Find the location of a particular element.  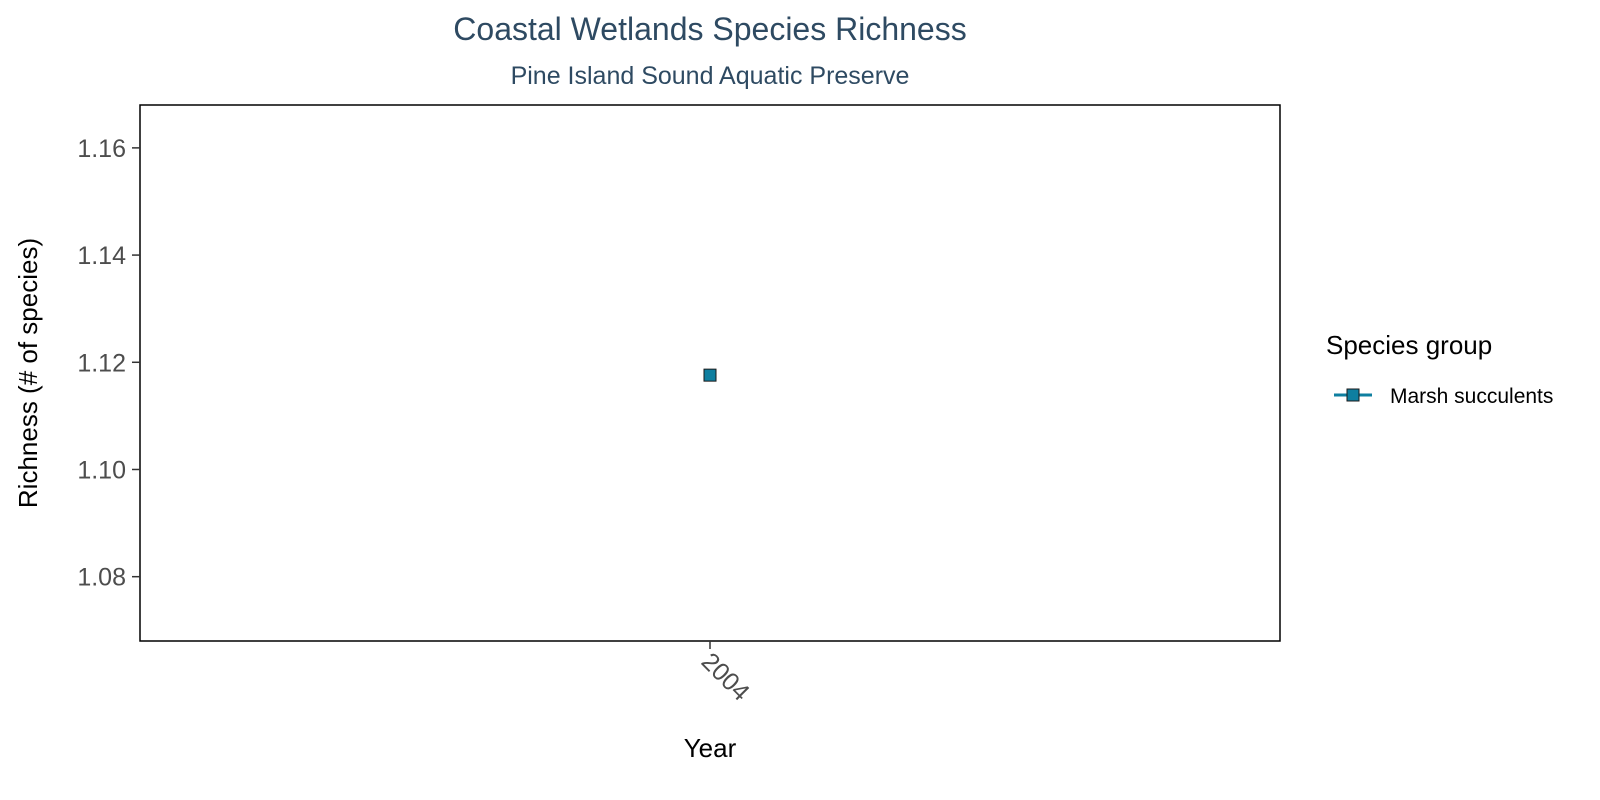

y-tick-label: 1.08 is located at coordinates (101, 578).